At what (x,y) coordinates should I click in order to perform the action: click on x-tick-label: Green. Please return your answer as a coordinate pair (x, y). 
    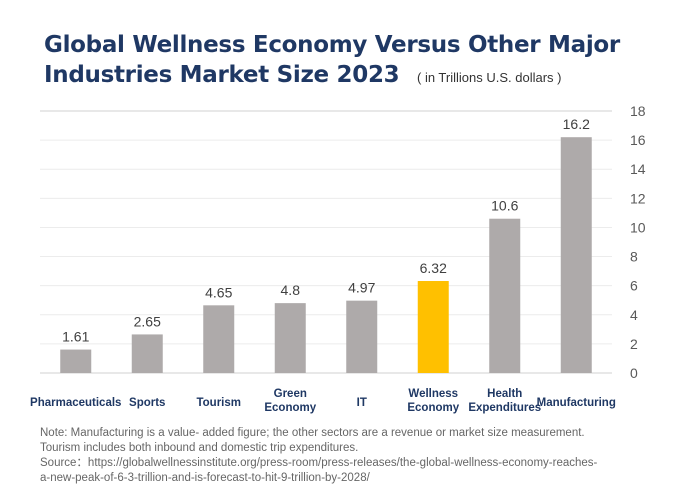
    Looking at the image, I should click on (290, 394).